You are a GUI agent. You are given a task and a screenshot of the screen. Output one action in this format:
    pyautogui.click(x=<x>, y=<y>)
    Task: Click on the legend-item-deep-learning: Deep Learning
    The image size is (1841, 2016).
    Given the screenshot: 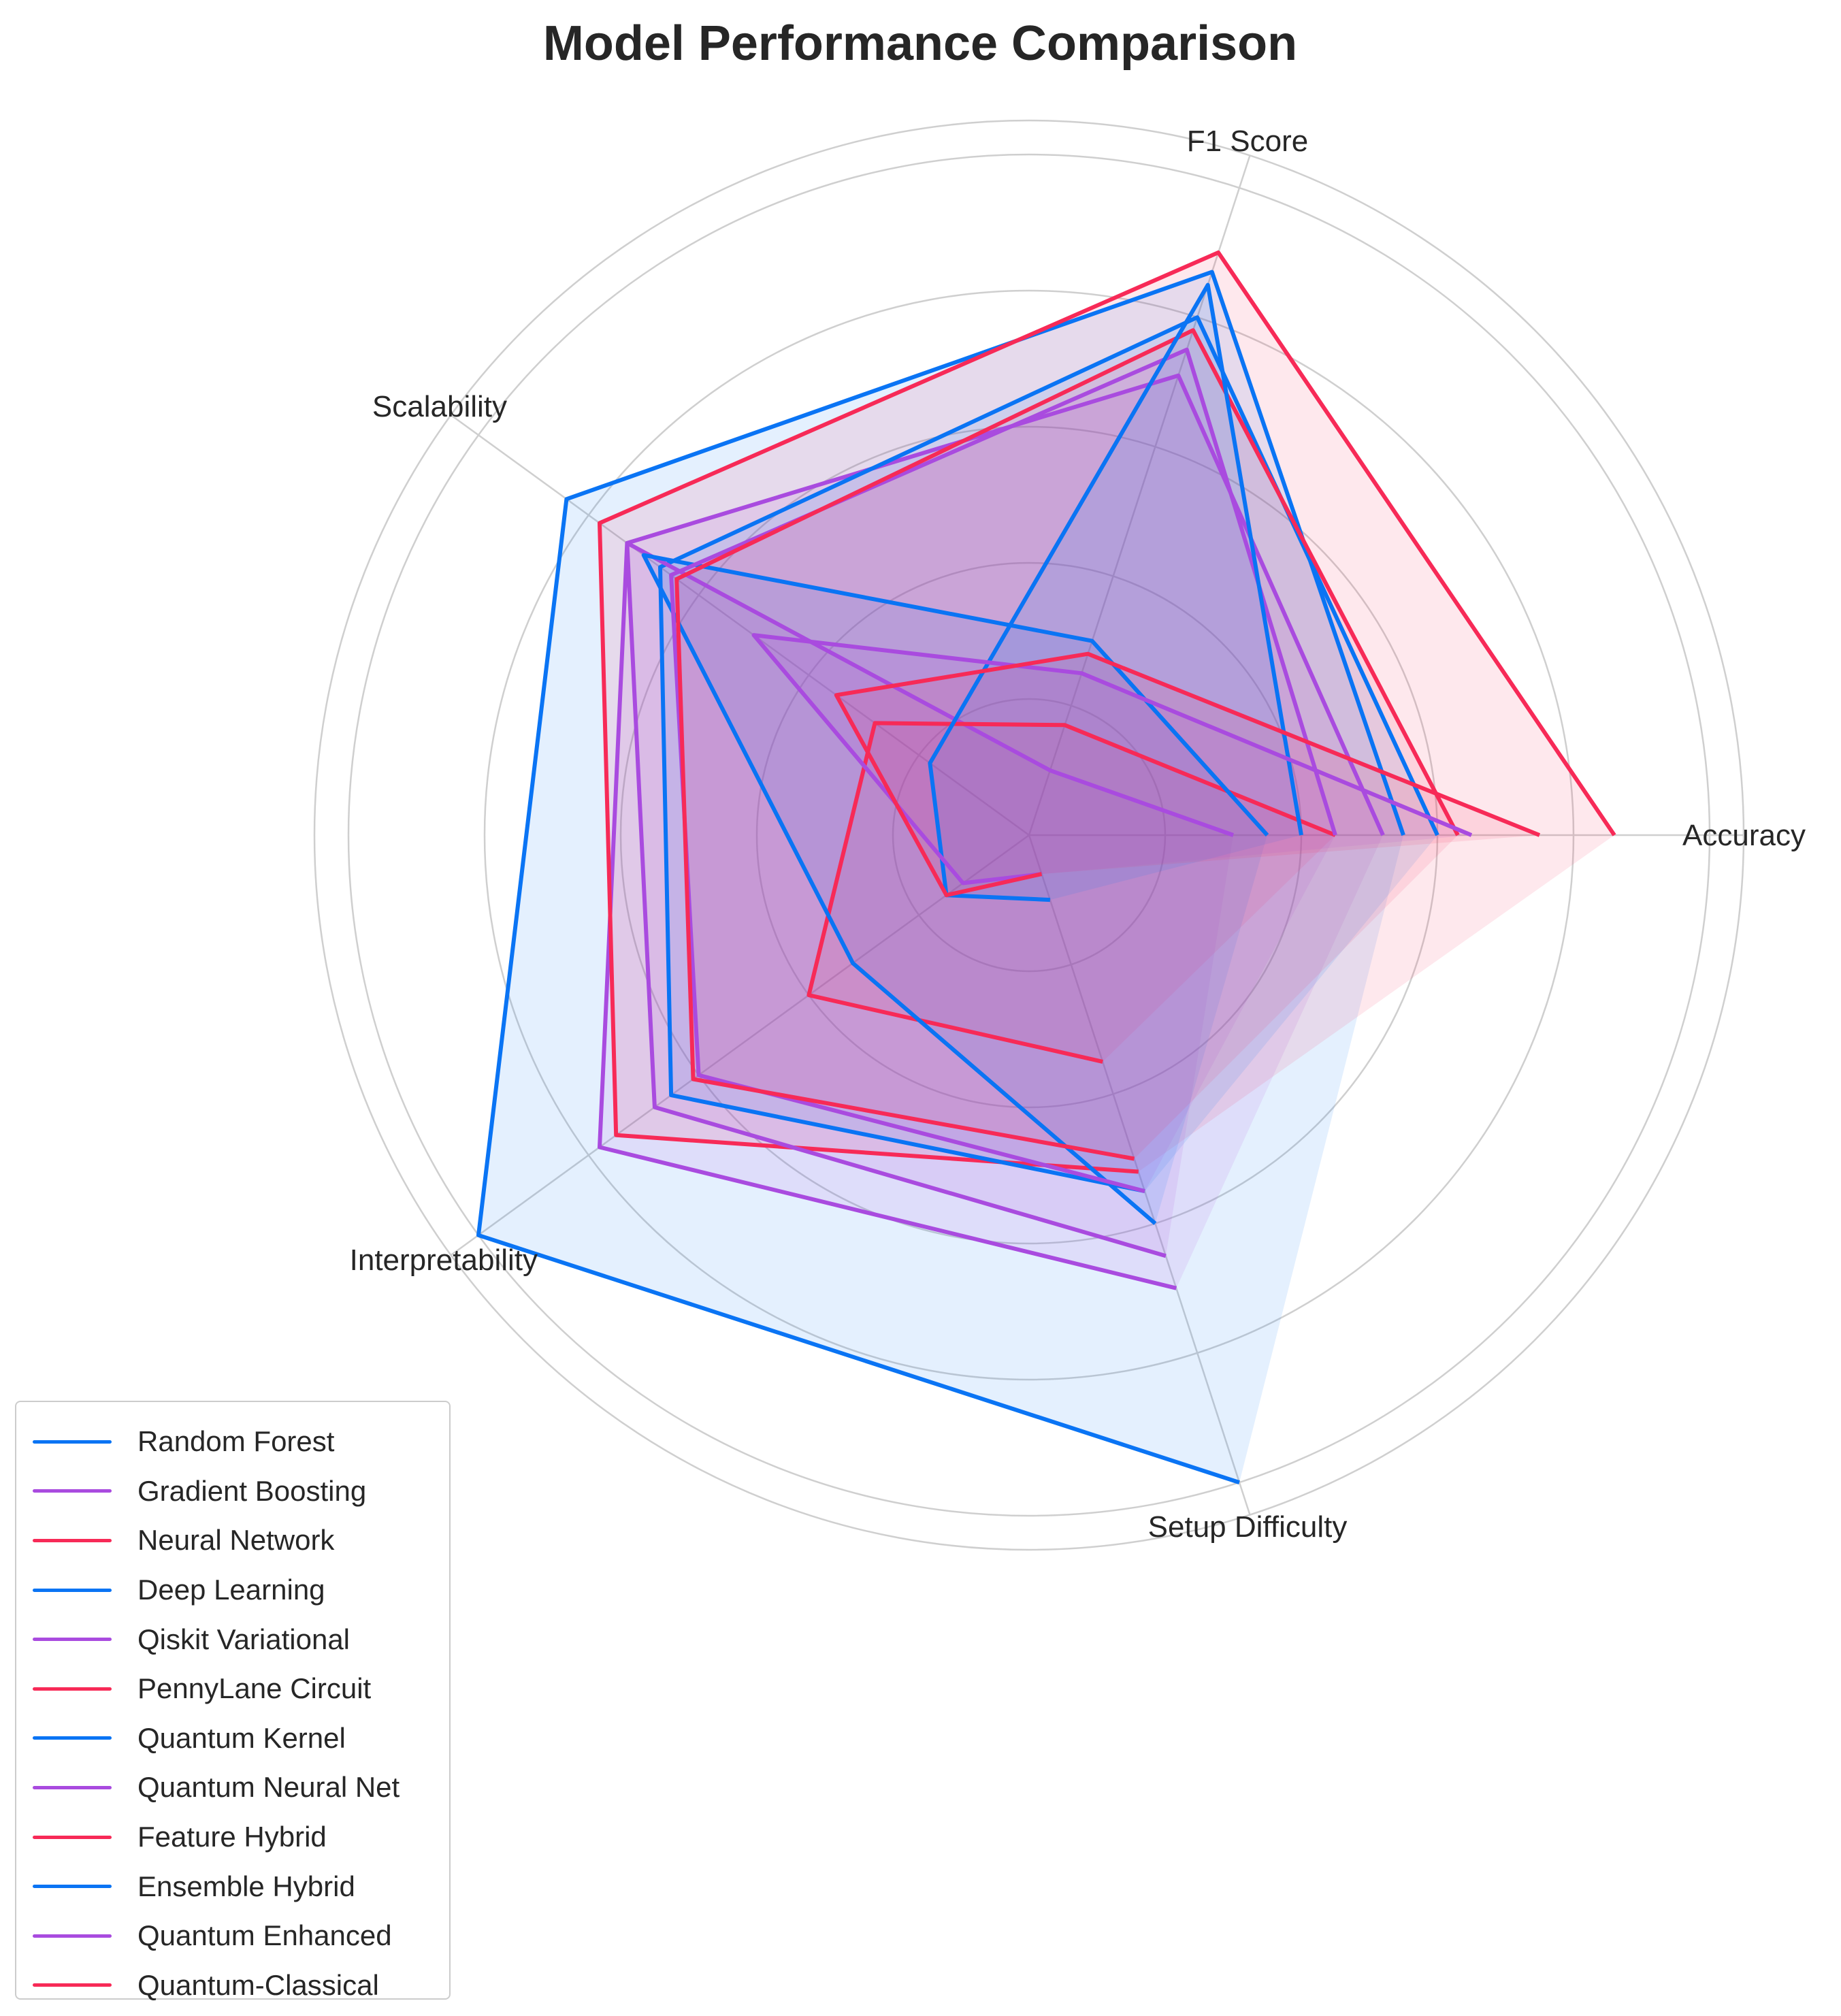 What is the action you would take?
    pyautogui.click(x=241, y=1590)
    